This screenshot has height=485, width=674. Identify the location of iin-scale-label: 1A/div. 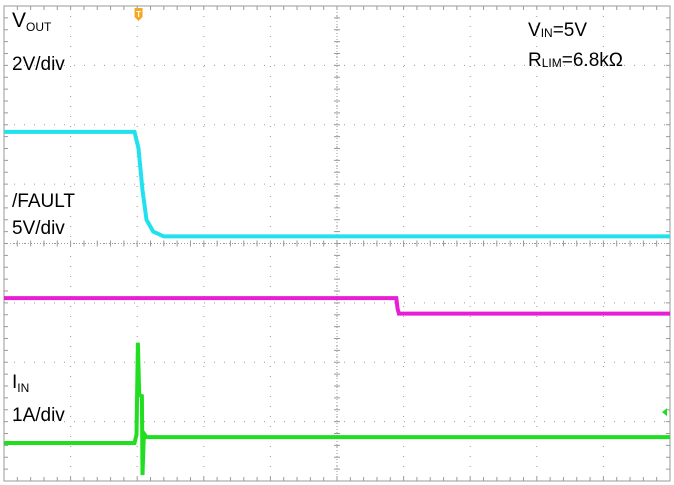
(38, 415).